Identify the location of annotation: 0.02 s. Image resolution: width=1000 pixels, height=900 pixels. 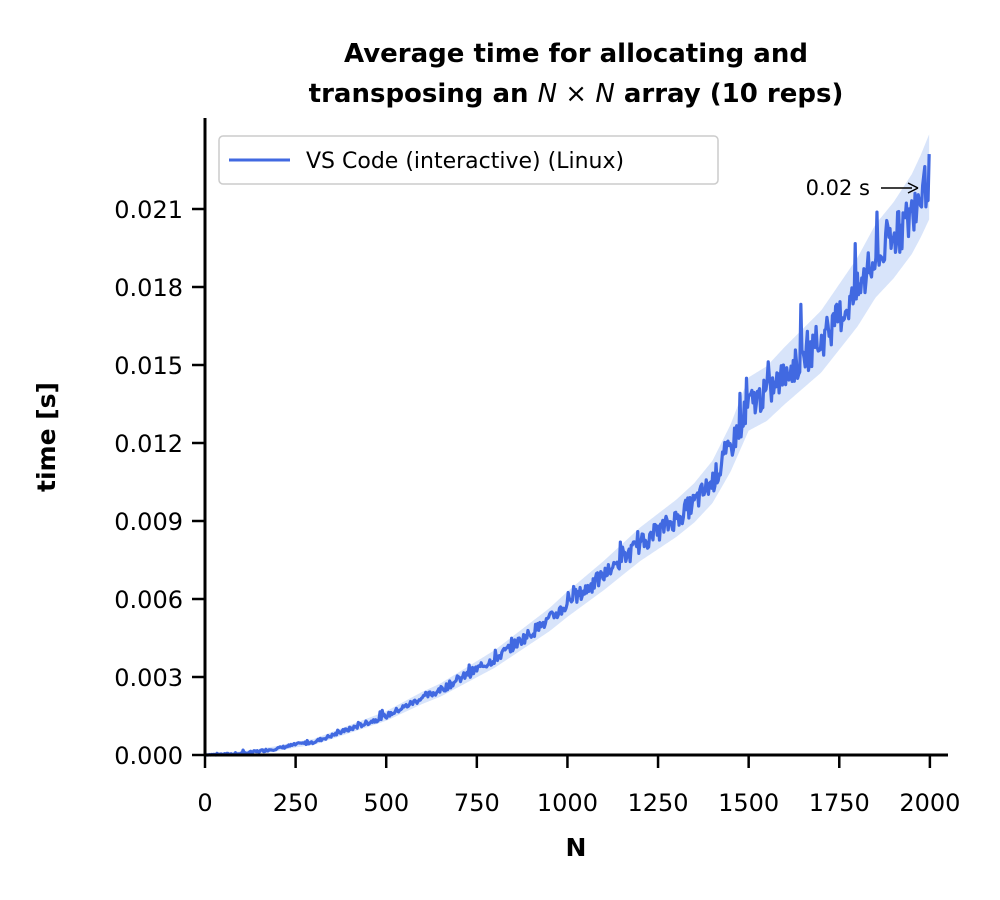
(862, 188).